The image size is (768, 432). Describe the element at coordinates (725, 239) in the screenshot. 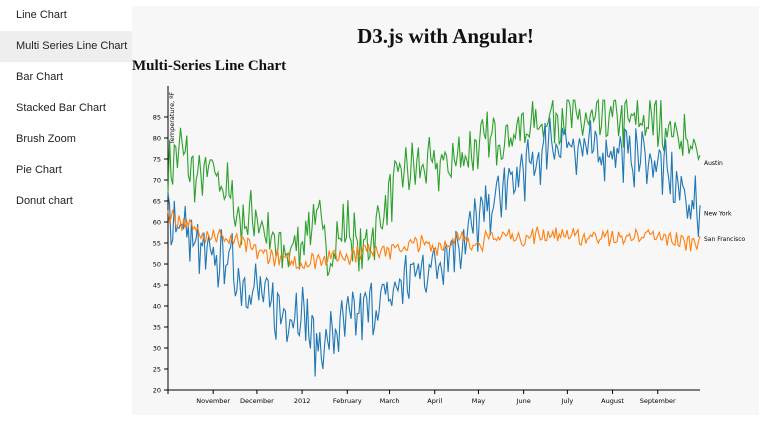

I see `series-label: San Francisco` at that location.